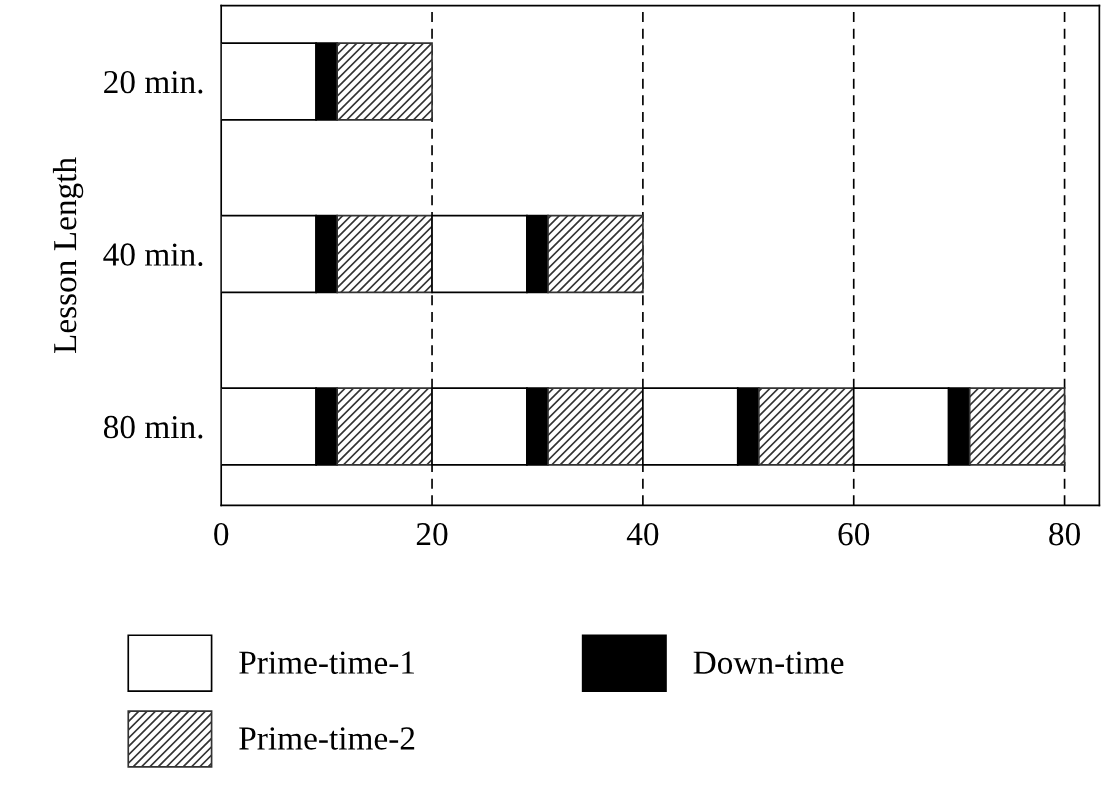 The width and height of the screenshot is (1106, 797). Describe the element at coordinates (642, 534) in the screenshot. I see `x-tick-label: 40` at that location.